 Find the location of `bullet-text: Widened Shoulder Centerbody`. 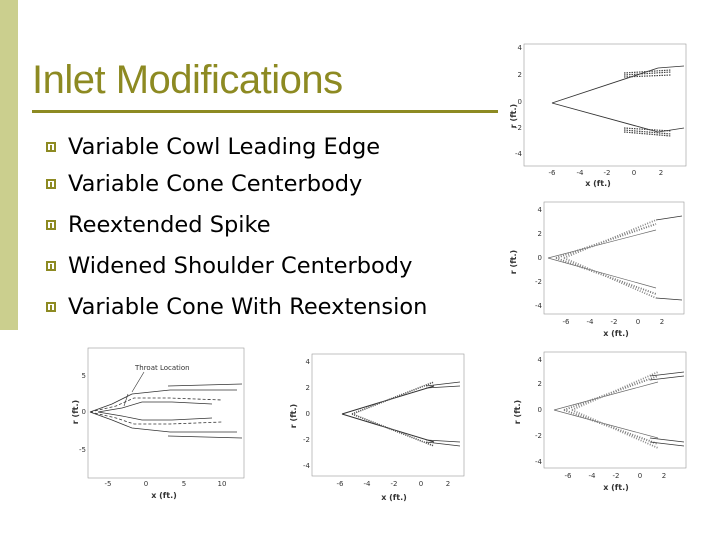

bullet-text: Widened Shoulder Centerbody is located at coordinates (240, 266).